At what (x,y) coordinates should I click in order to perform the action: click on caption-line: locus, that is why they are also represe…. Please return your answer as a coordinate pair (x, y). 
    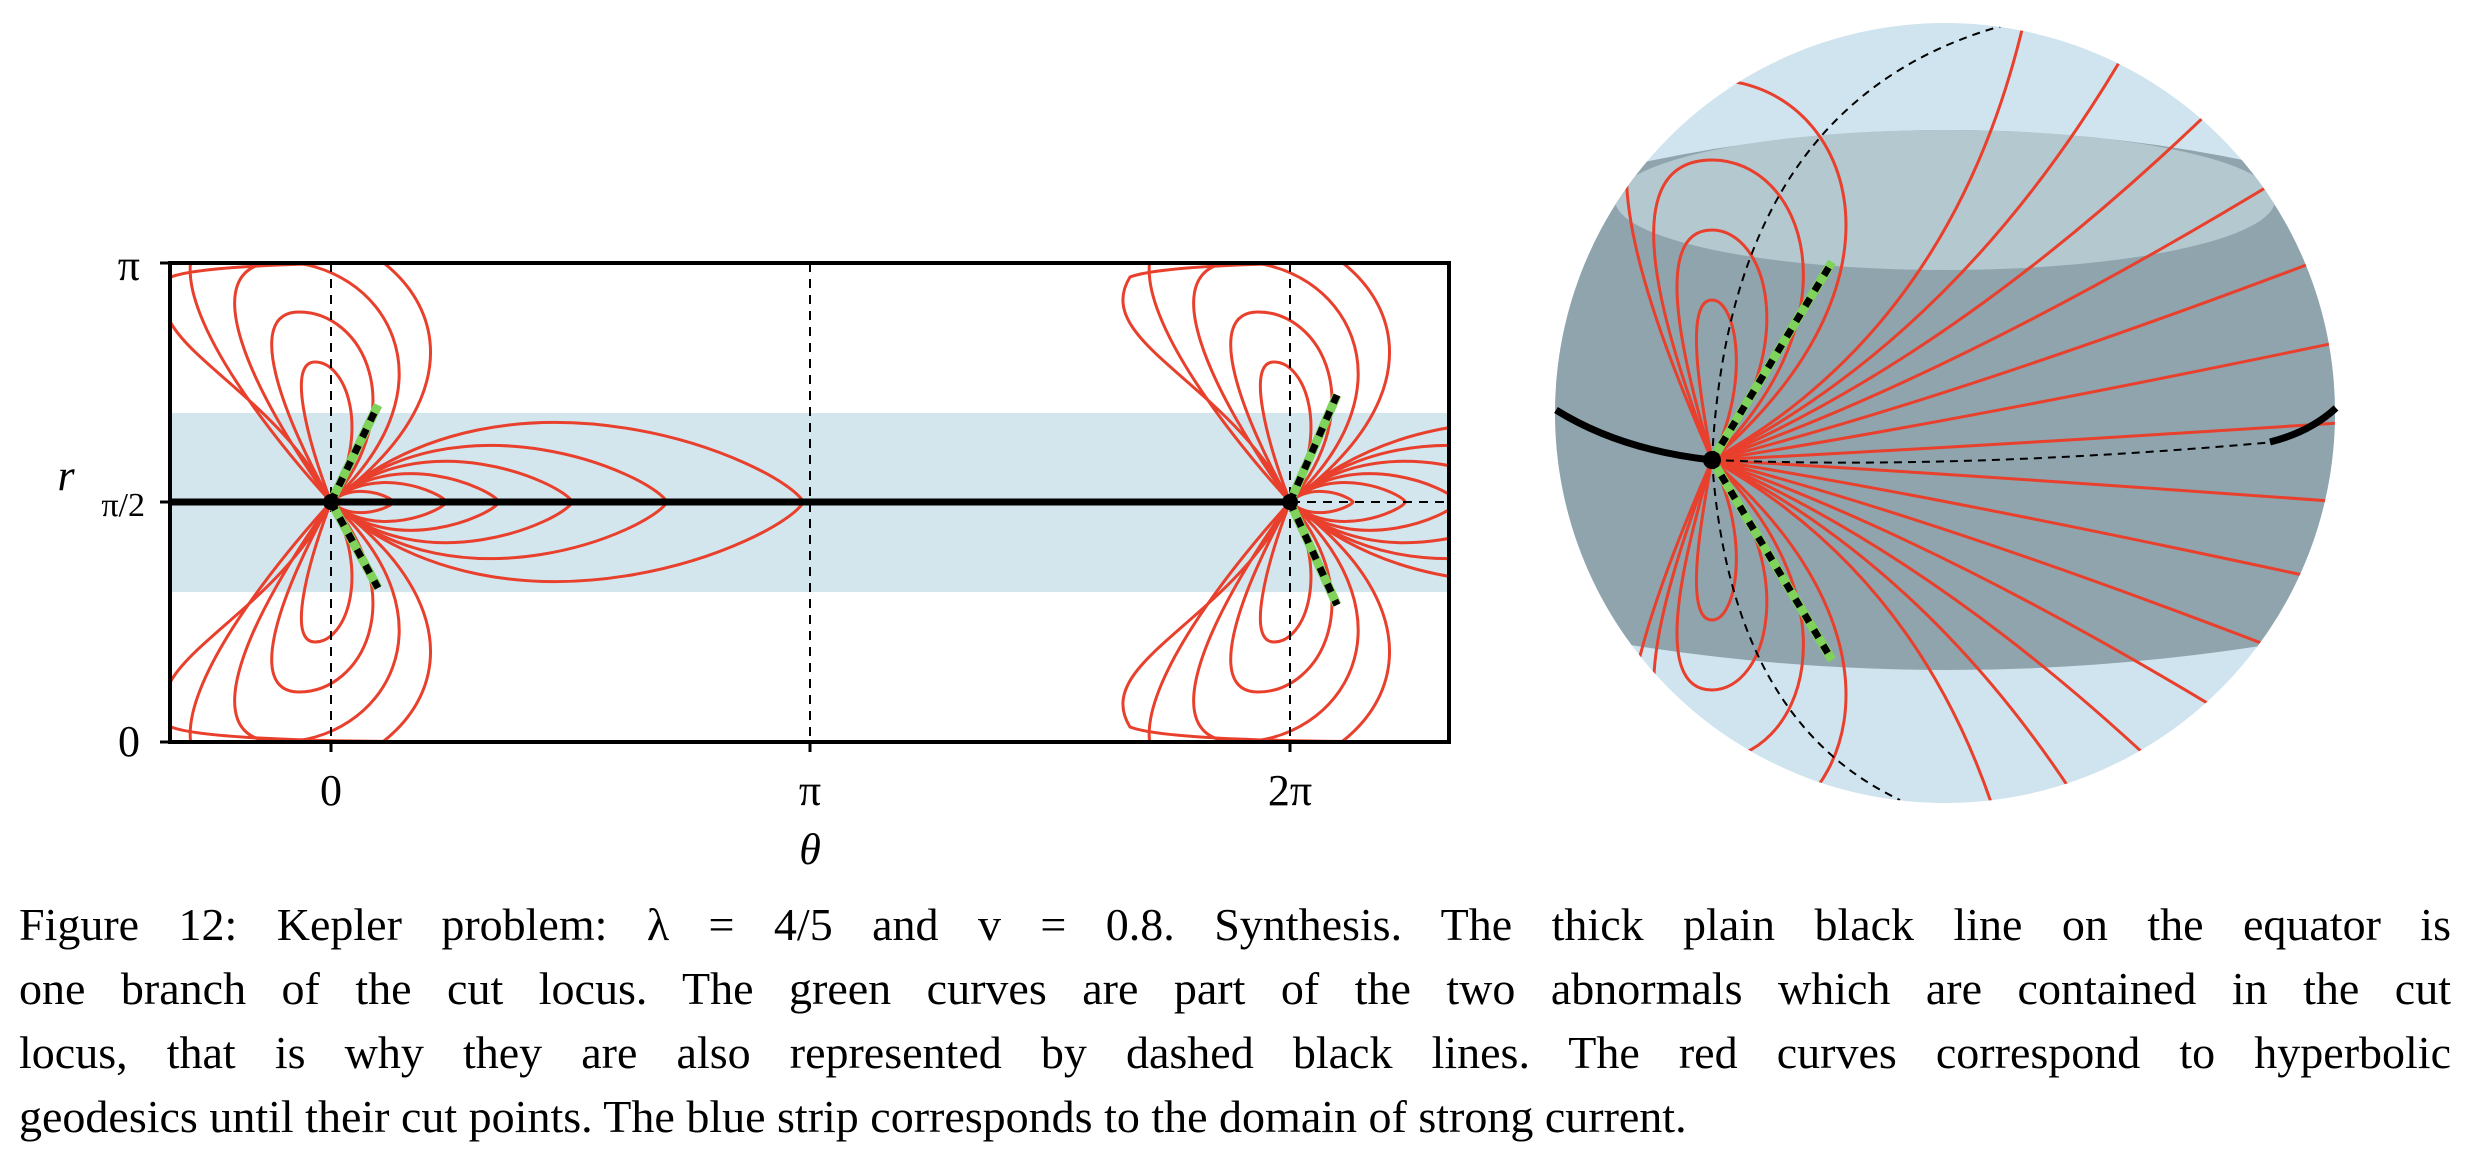
    Looking at the image, I should click on (1235, 1052).